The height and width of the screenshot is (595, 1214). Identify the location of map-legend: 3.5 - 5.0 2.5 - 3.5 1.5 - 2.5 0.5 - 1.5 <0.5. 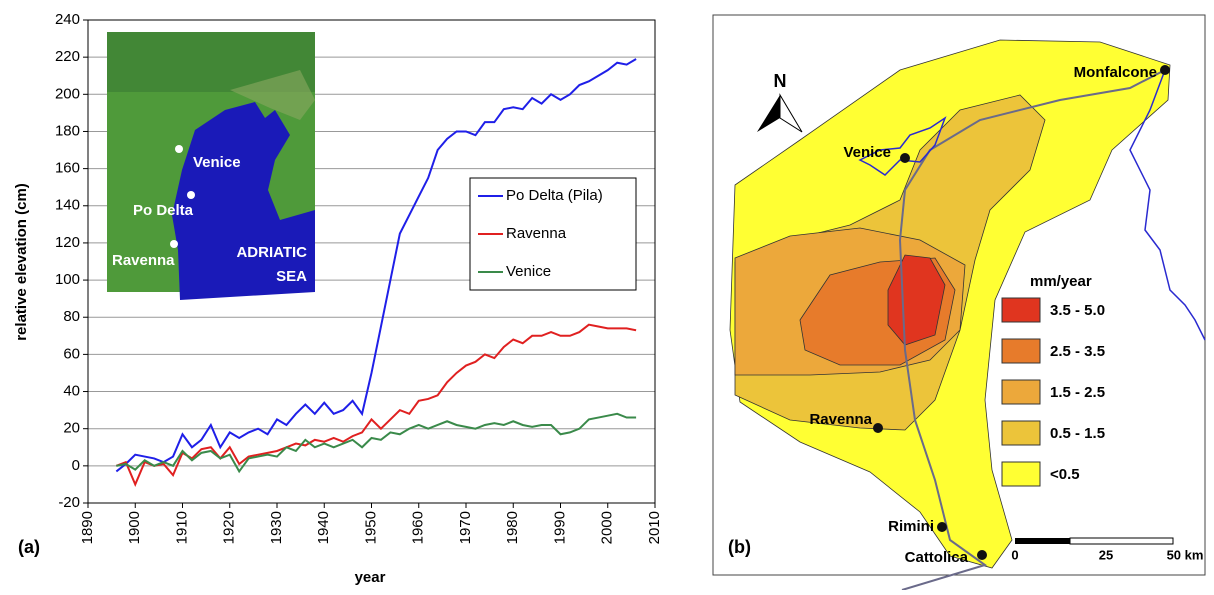
(1053, 392).